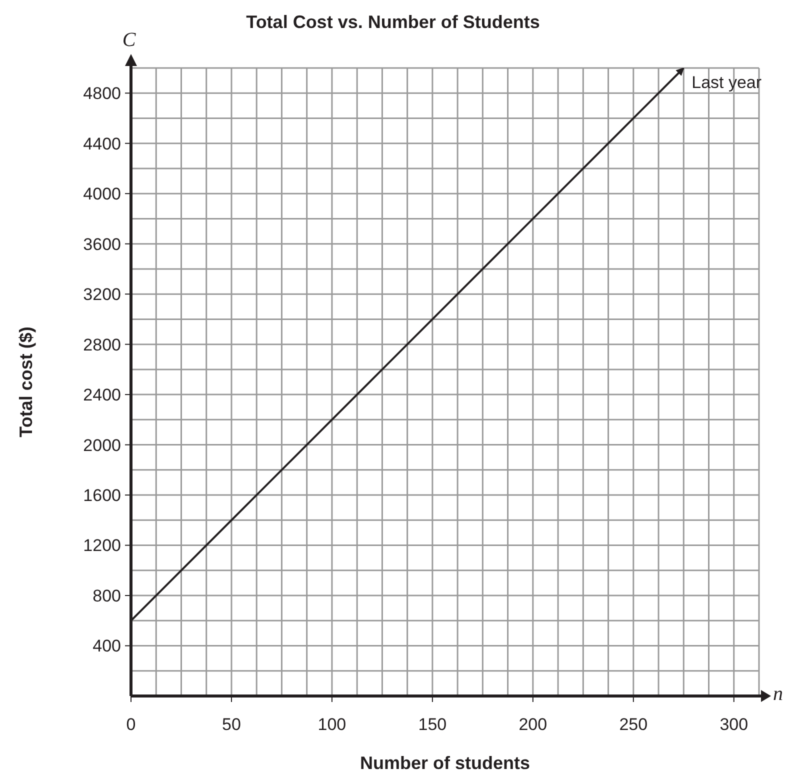 This screenshot has height=779, width=788. I want to click on y-tick-label: 4800, so click(102, 94).